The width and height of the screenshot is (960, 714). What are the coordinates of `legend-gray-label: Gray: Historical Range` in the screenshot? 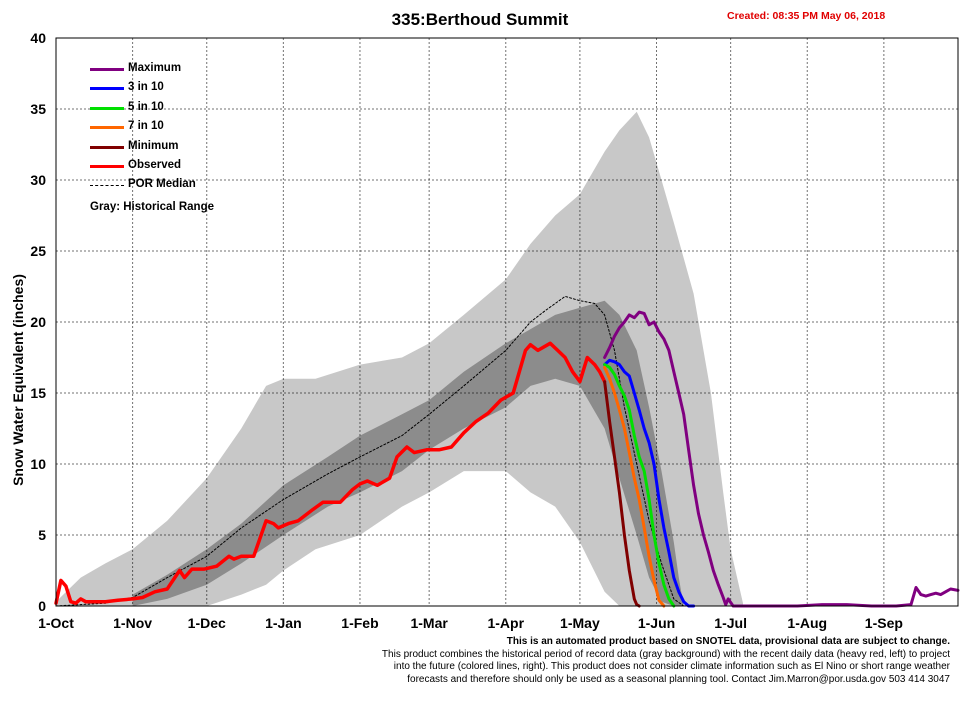 It's located at (152, 206).